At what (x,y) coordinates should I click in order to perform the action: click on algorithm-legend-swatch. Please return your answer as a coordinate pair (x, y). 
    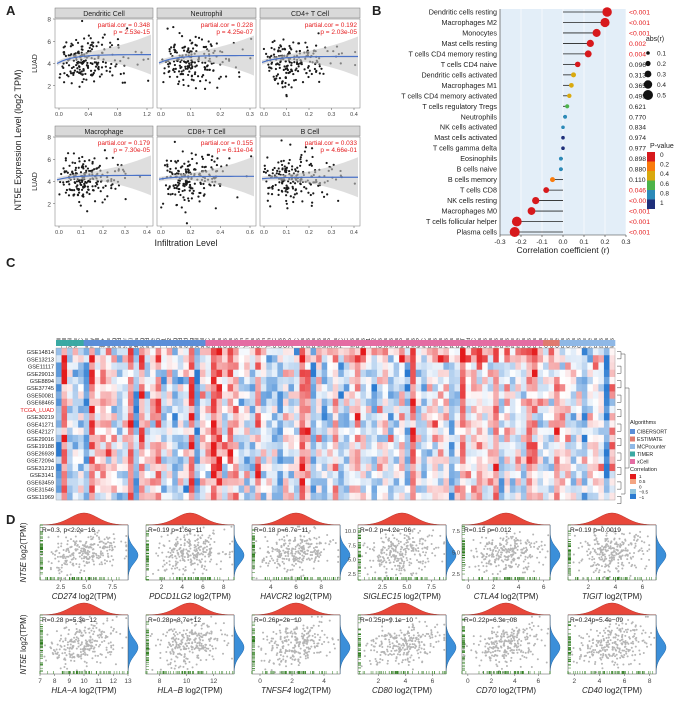
    Looking at the image, I should click on (632, 439).